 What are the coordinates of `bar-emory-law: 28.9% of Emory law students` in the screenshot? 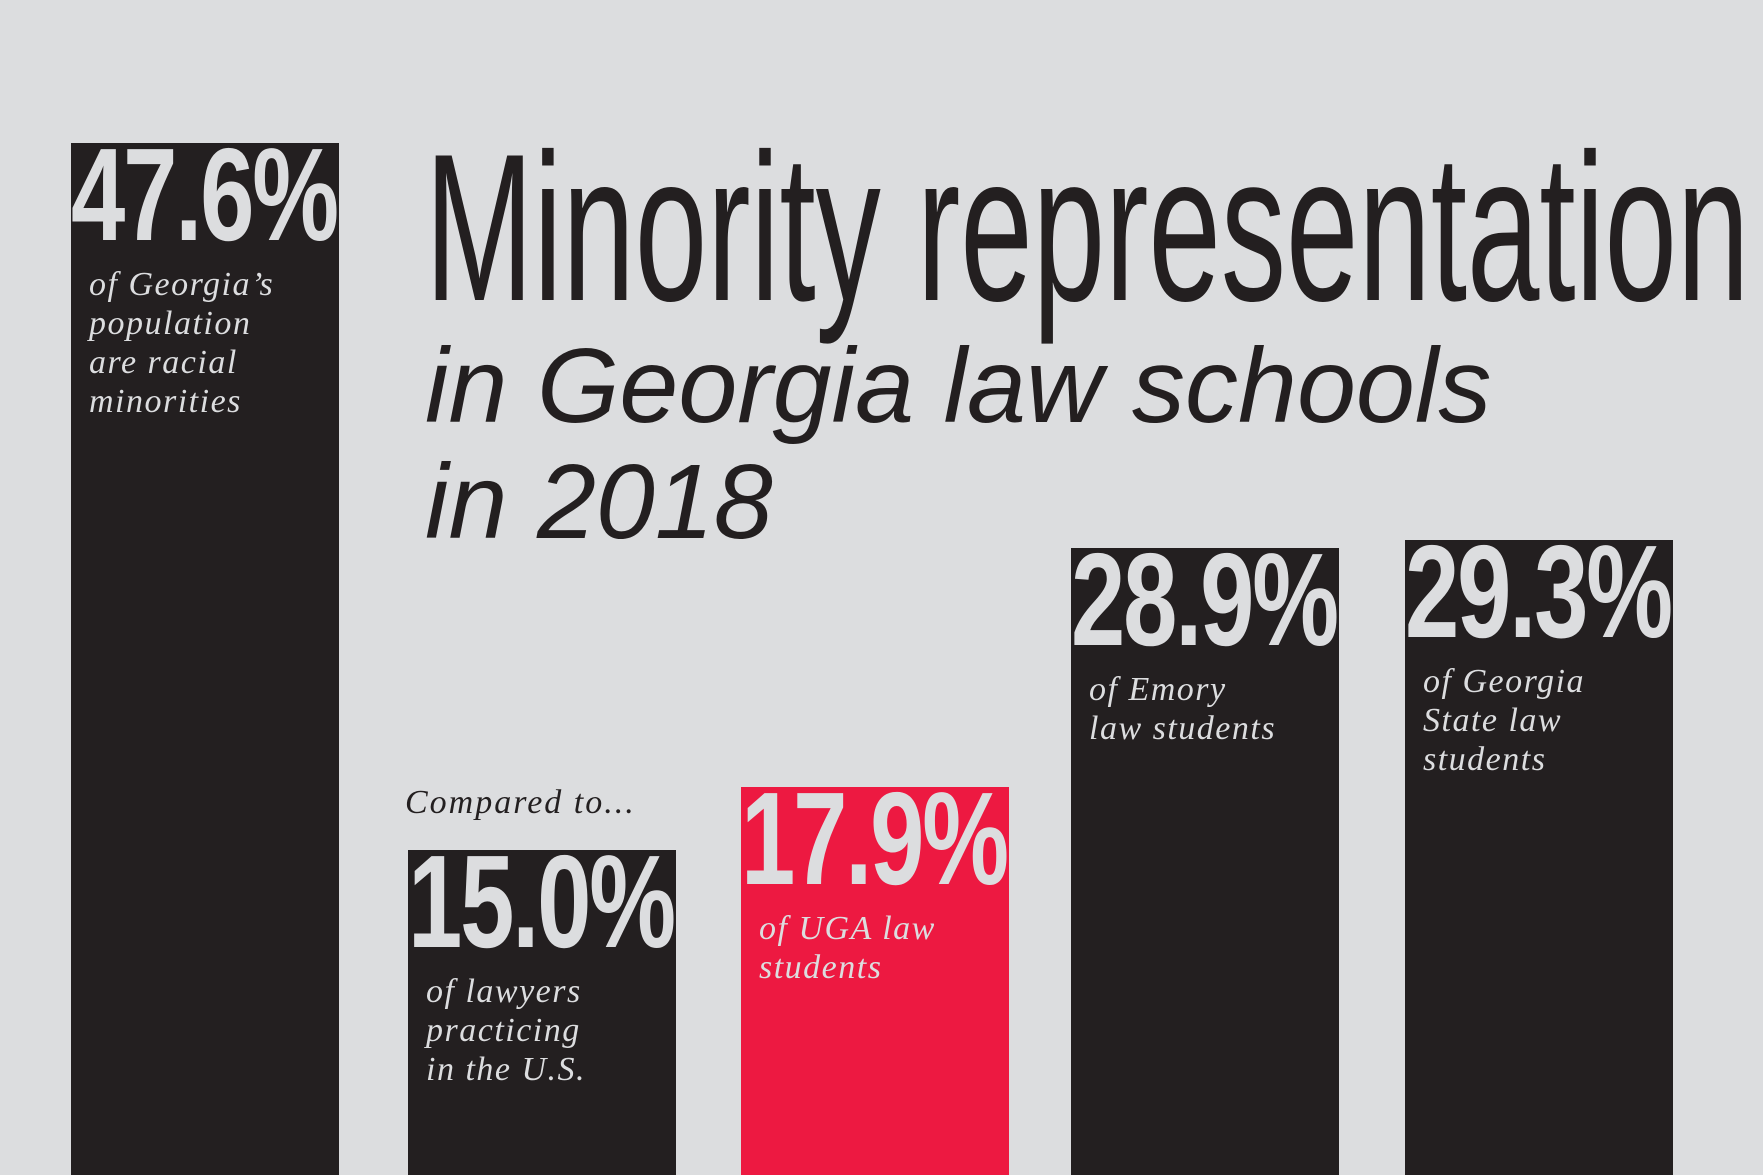 It's located at (1205, 854).